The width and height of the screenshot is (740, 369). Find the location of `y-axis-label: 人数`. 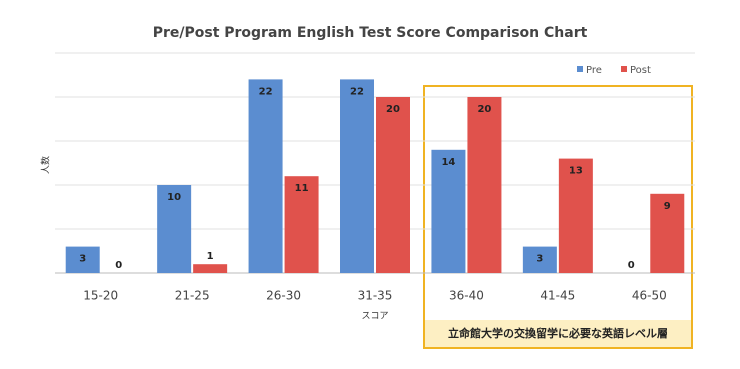

y-axis-label: 人数 is located at coordinates (46, 165).